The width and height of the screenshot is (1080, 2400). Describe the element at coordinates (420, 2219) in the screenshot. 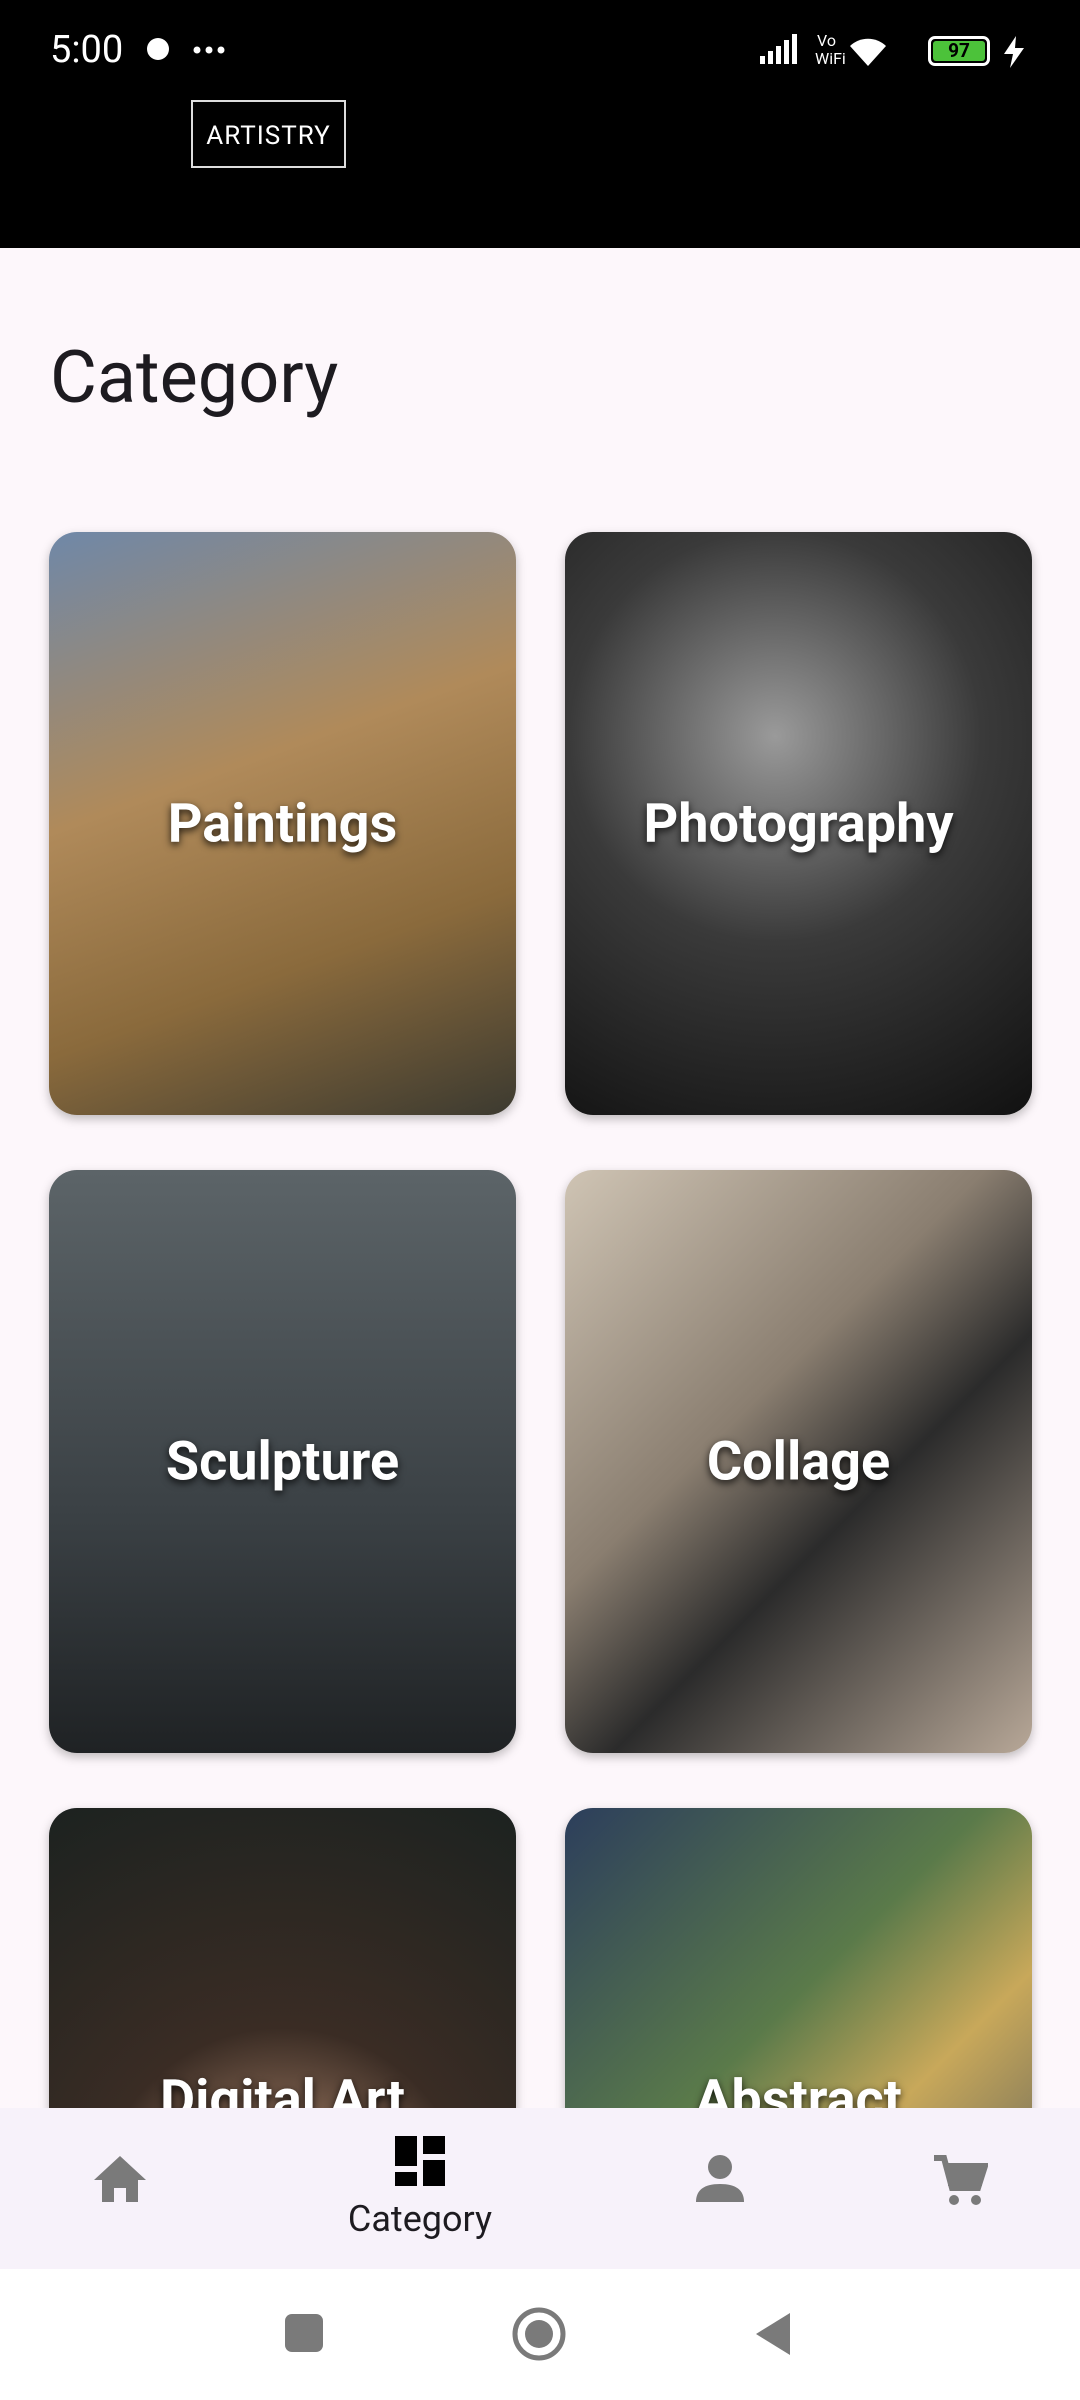

I see `nav-label: Category` at that location.